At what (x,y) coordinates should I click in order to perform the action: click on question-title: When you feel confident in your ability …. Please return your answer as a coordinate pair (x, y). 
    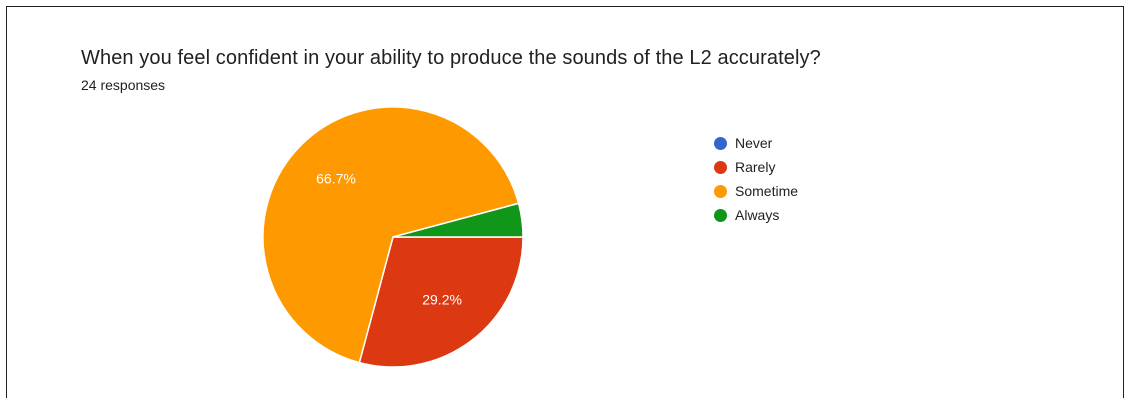
    Looking at the image, I should click on (451, 58).